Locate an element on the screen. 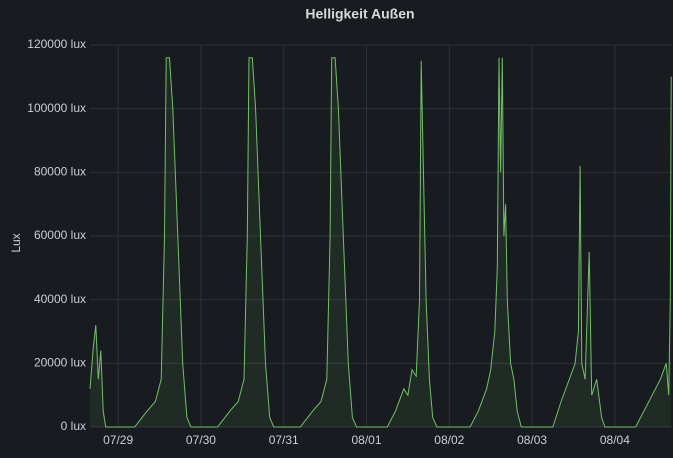  y-tick-label: 0 lux is located at coordinates (73, 426).